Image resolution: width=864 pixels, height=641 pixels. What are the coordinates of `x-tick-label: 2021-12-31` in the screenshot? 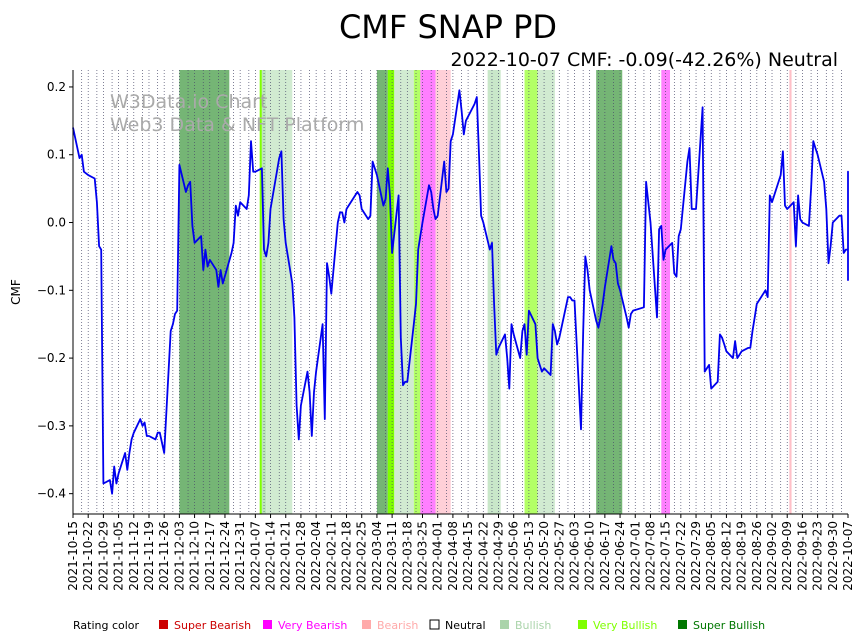 It's located at (240, 556).